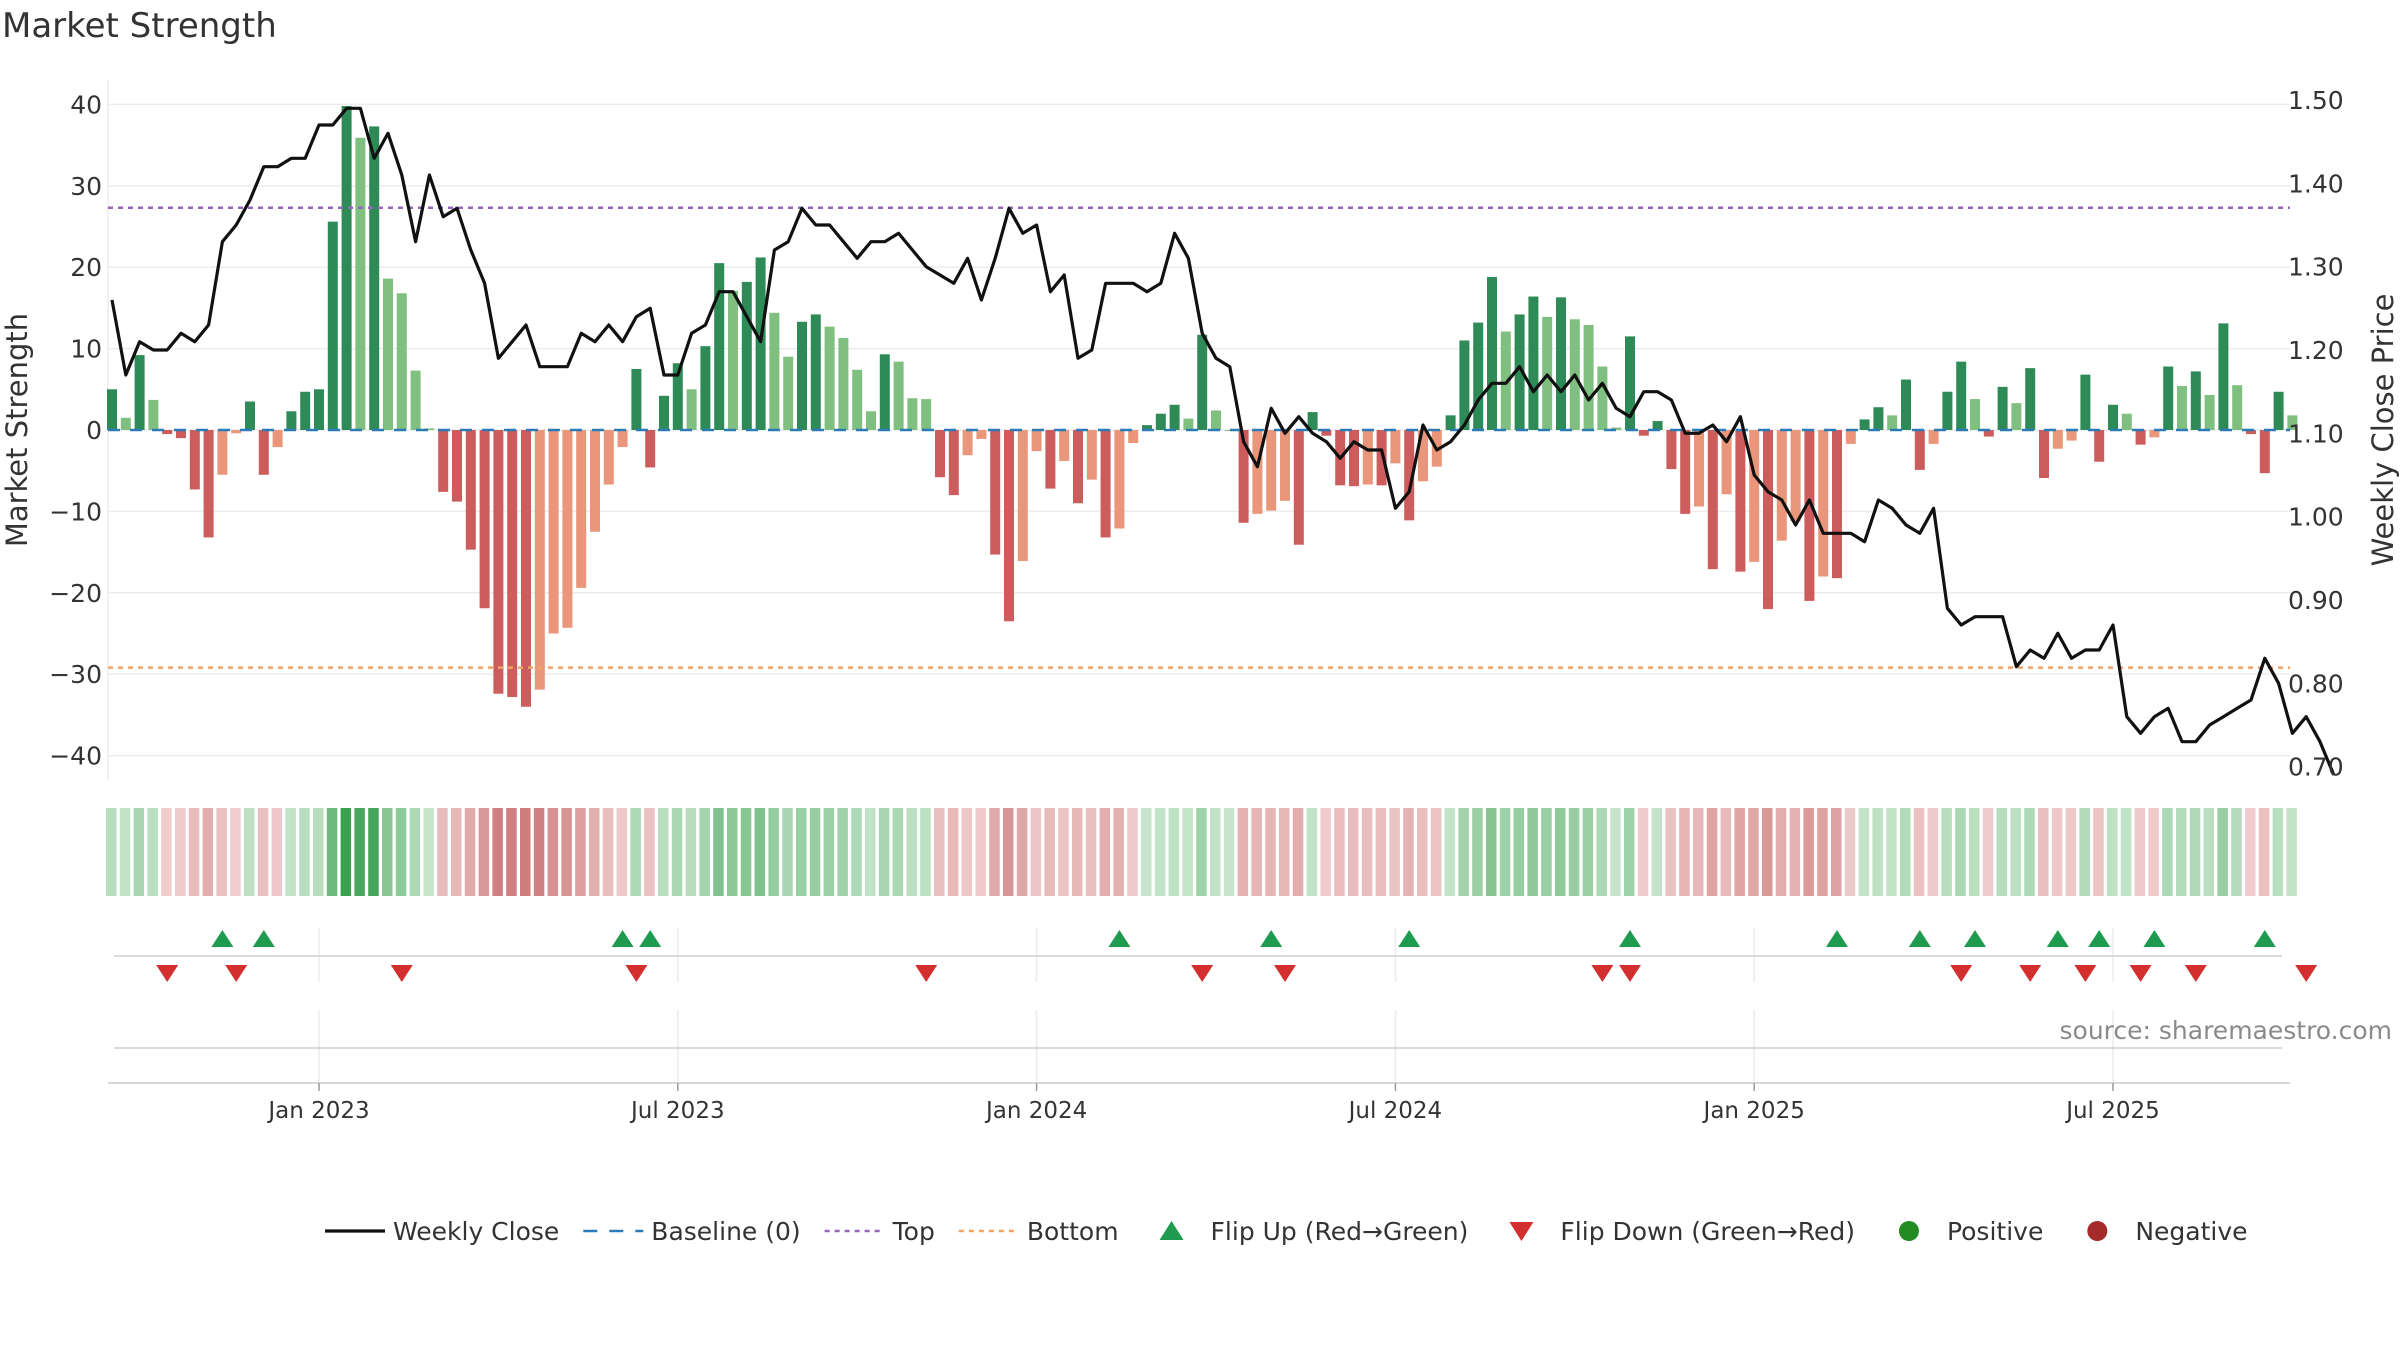 The height and width of the screenshot is (1350, 2400). Describe the element at coordinates (1682, 1231) in the screenshot. I see `legend-item: Flip Down (Green→Red)` at that location.